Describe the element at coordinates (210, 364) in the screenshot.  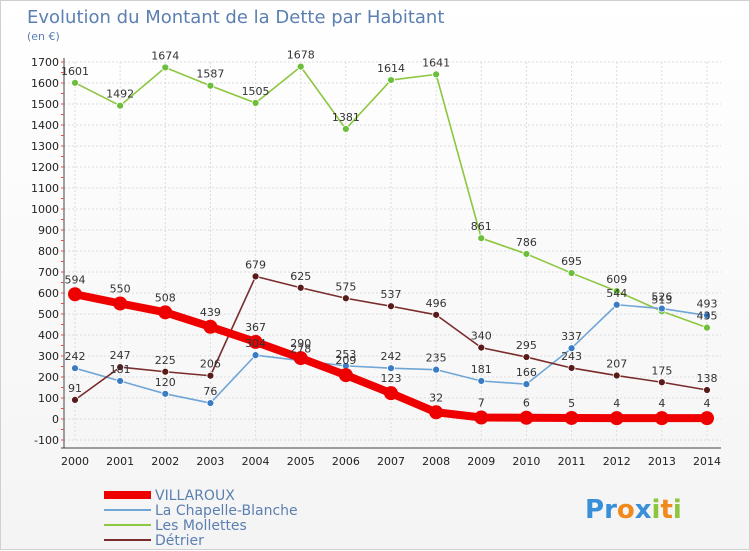
I see `data-label: 206` at that location.